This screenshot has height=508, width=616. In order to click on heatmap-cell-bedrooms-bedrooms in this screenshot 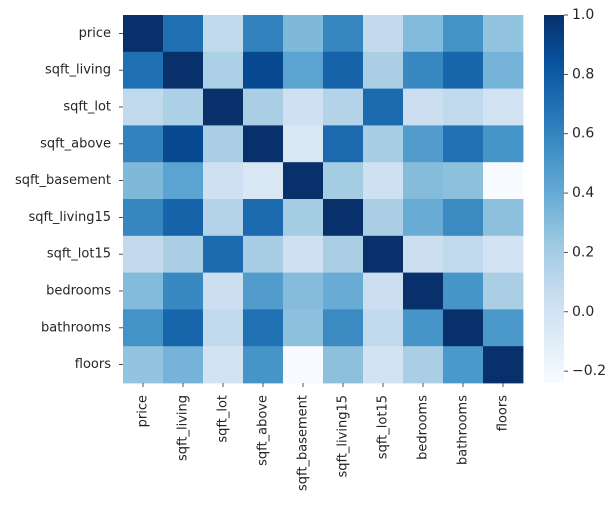, I will do `click(423, 291)`.